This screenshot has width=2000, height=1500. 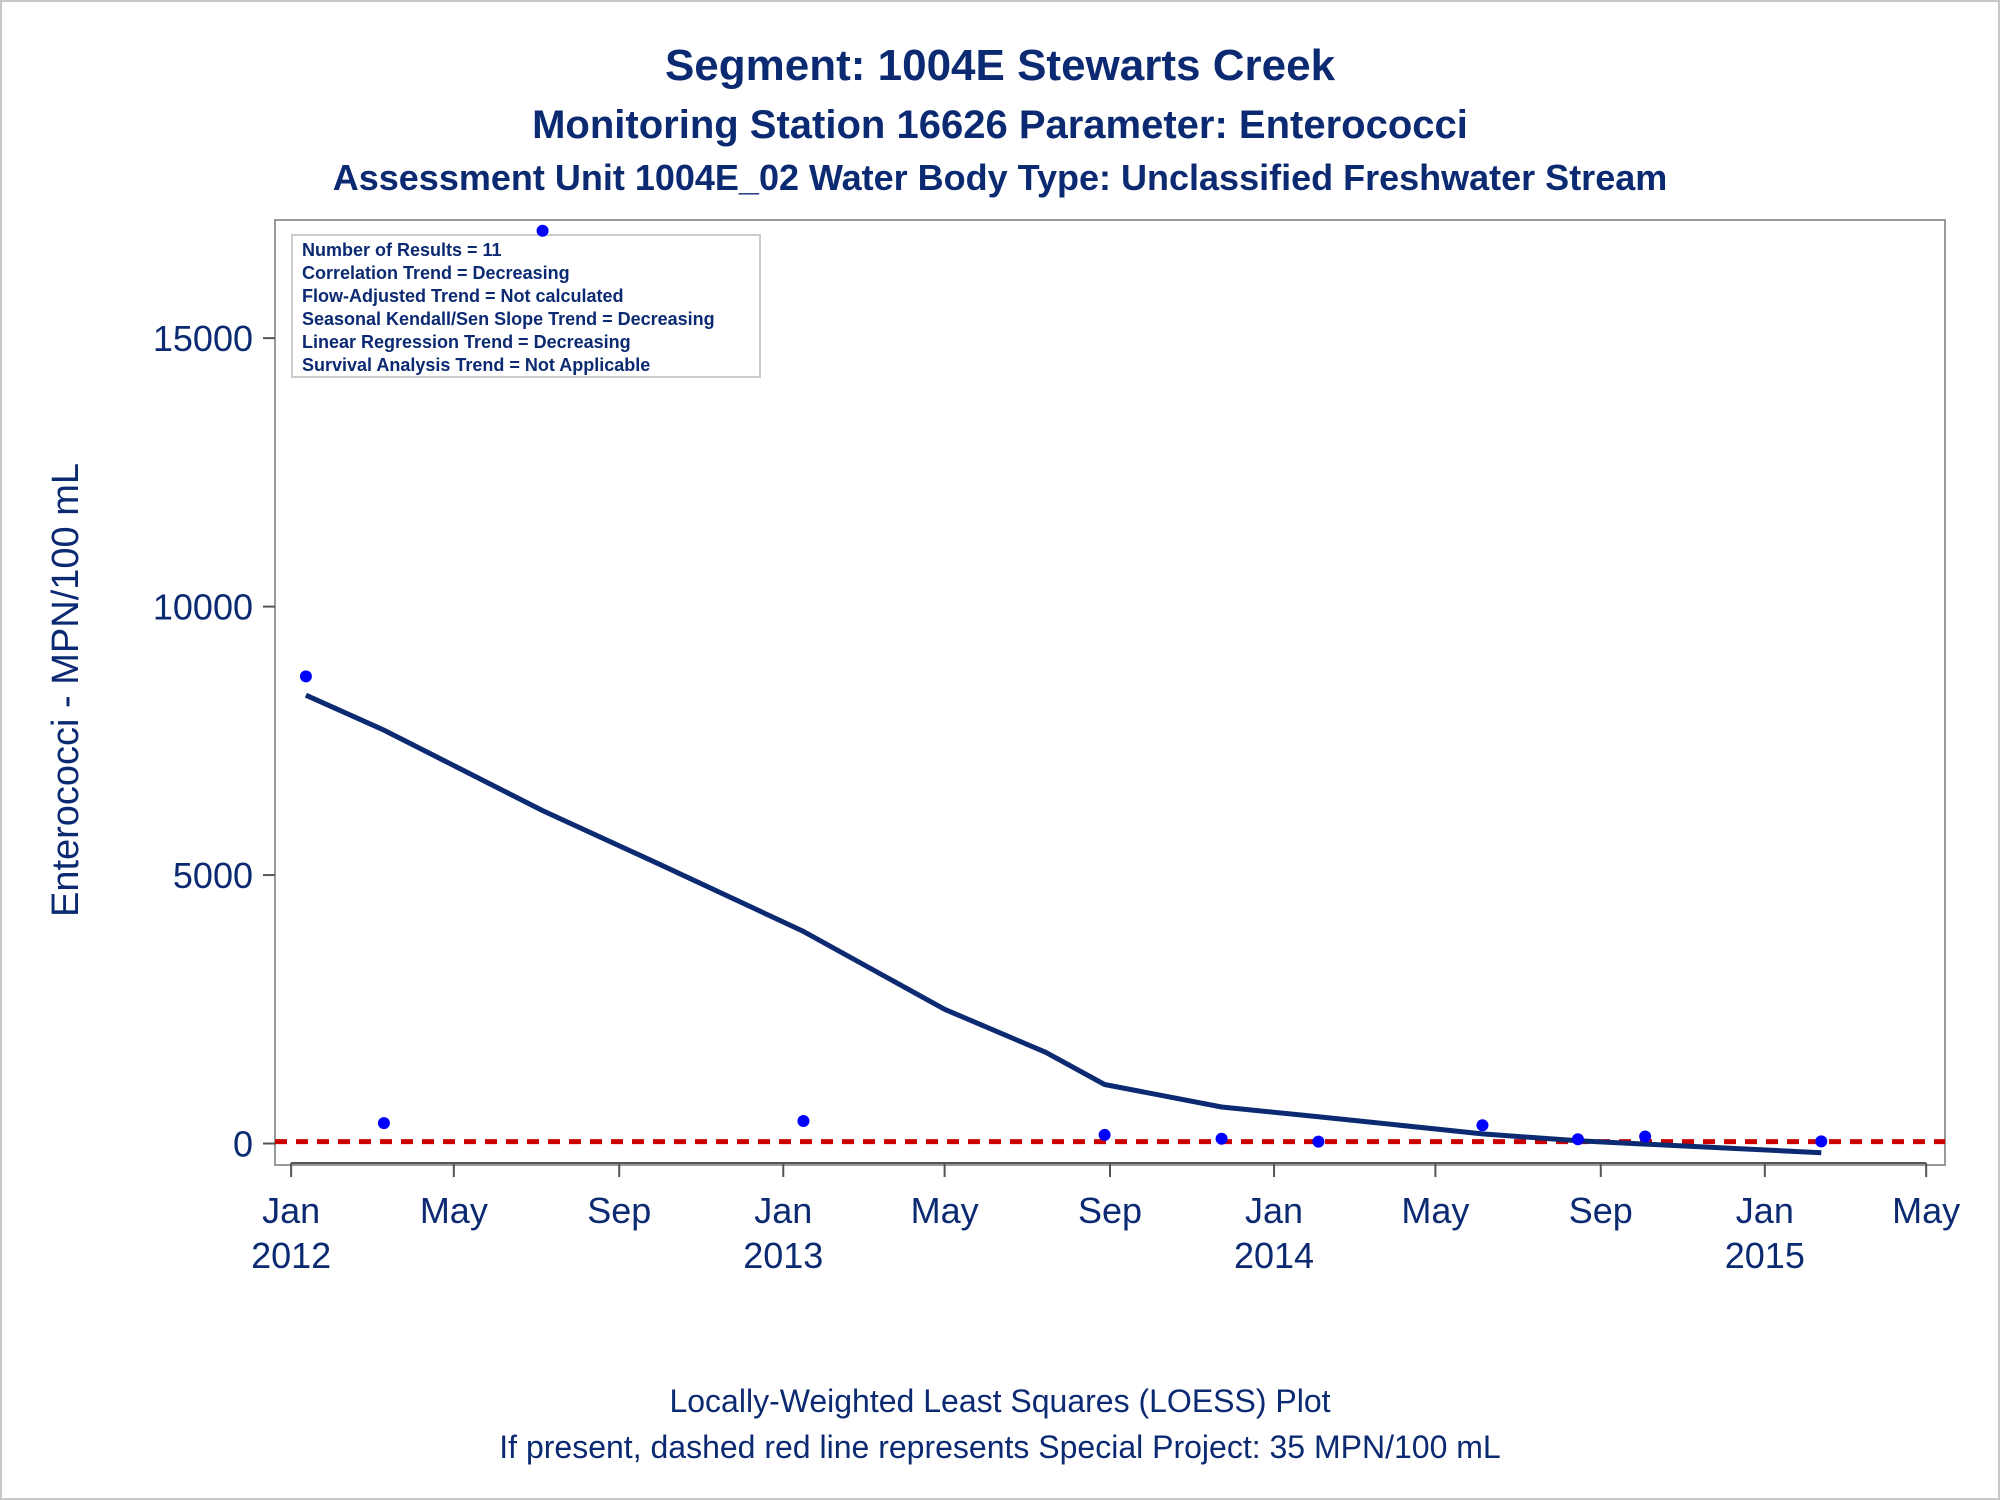 I want to click on stats-line: Number of Results = 11, so click(x=402, y=250).